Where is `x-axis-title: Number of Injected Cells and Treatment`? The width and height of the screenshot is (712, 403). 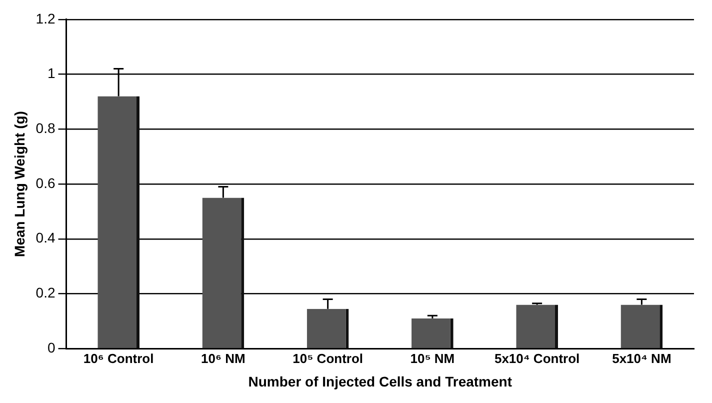
x-axis-title: Number of Injected Cells and Treatment is located at coordinates (380, 381).